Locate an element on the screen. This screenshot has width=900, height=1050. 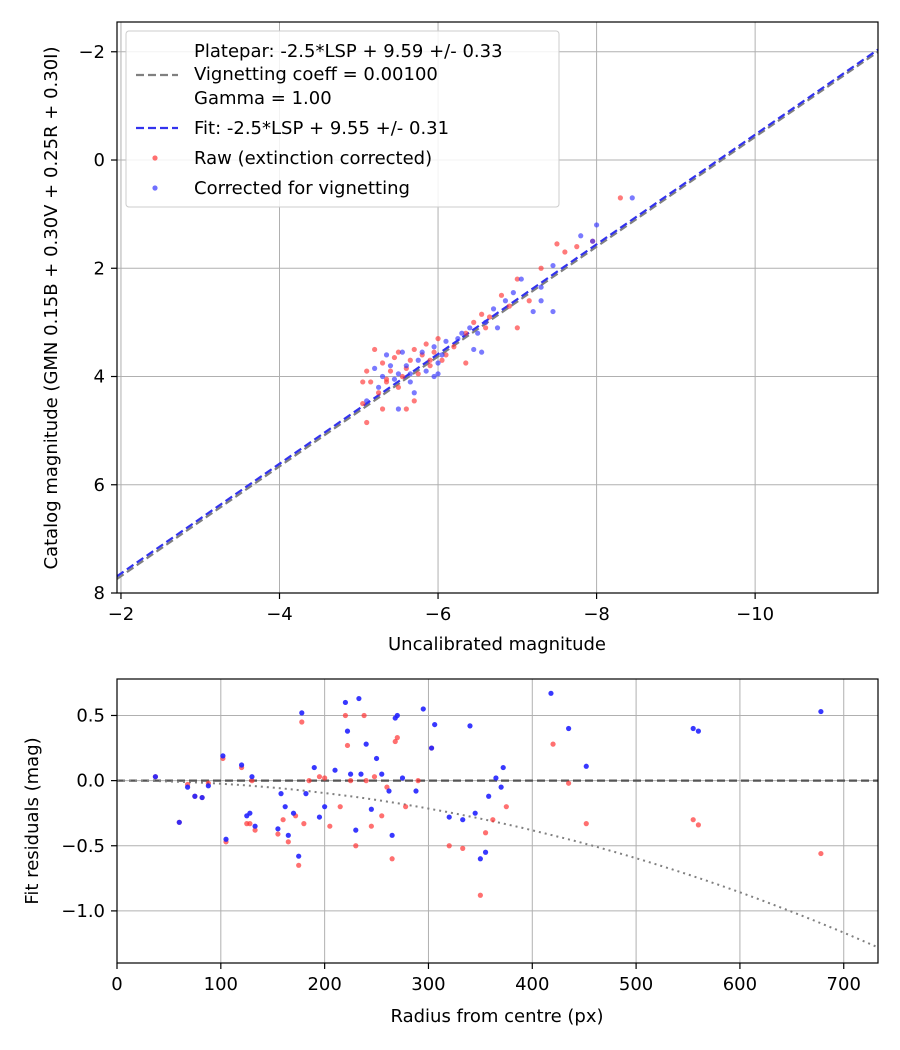
y-tick-label: 8 is located at coordinates (99, 593).